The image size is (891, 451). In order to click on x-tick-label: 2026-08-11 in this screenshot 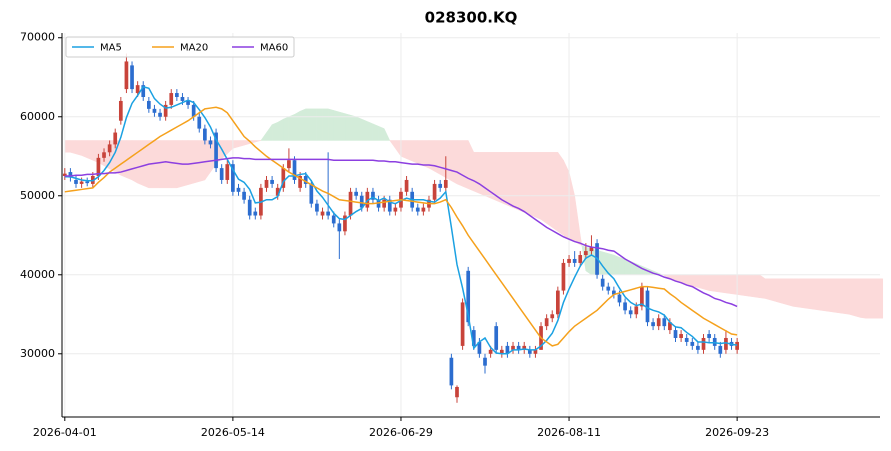, I will do `click(569, 432)`.